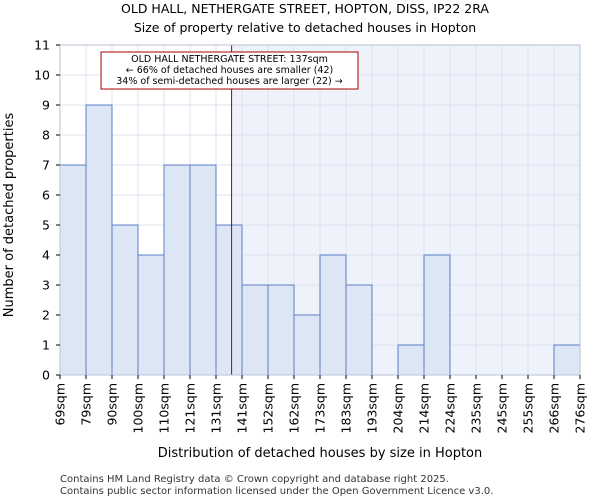 The height and width of the screenshot is (500, 600). Describe the element at coordinates (268, 408) in the screenshot. I see `x-tick-label: 152sqm` at that location.